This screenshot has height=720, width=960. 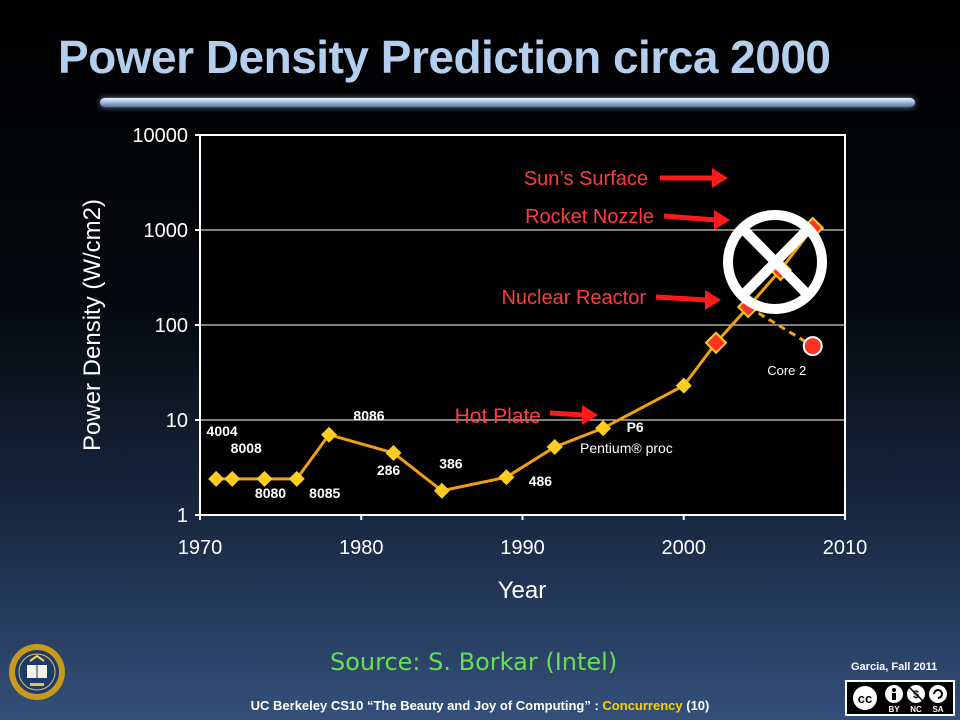 I want to click on y-tick-label: 10, so click(x=177, y=421).